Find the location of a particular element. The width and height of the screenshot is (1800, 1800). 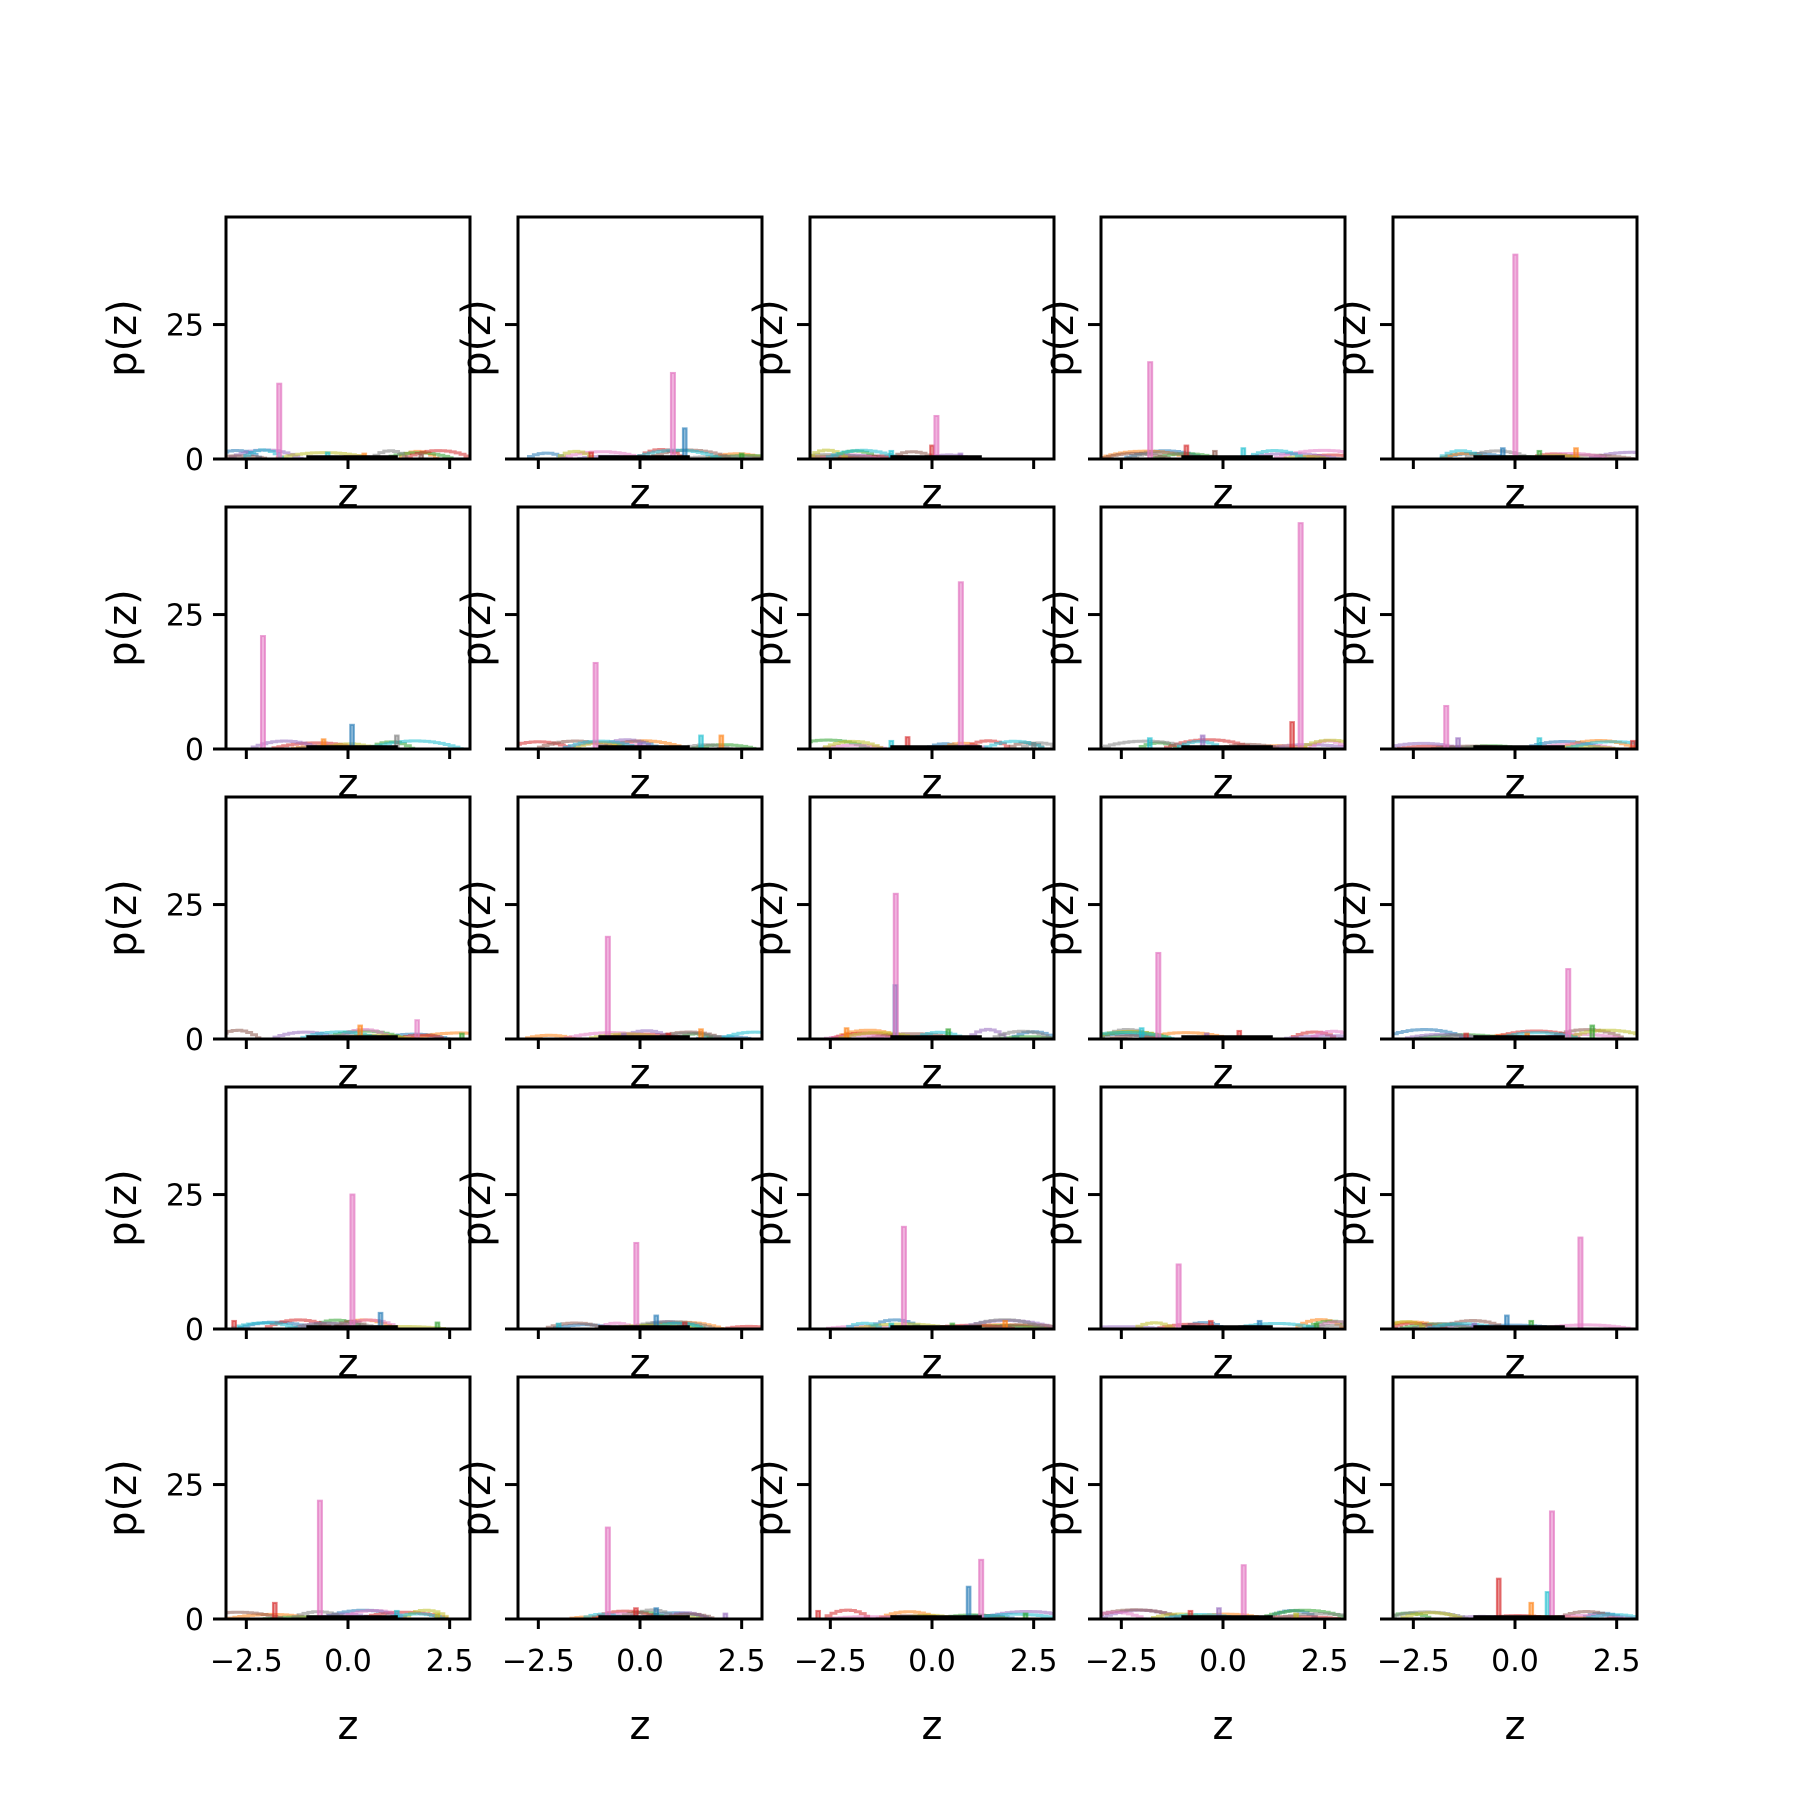

subplot-4-4: z p(z) is located at coordinates (1192, 1236).